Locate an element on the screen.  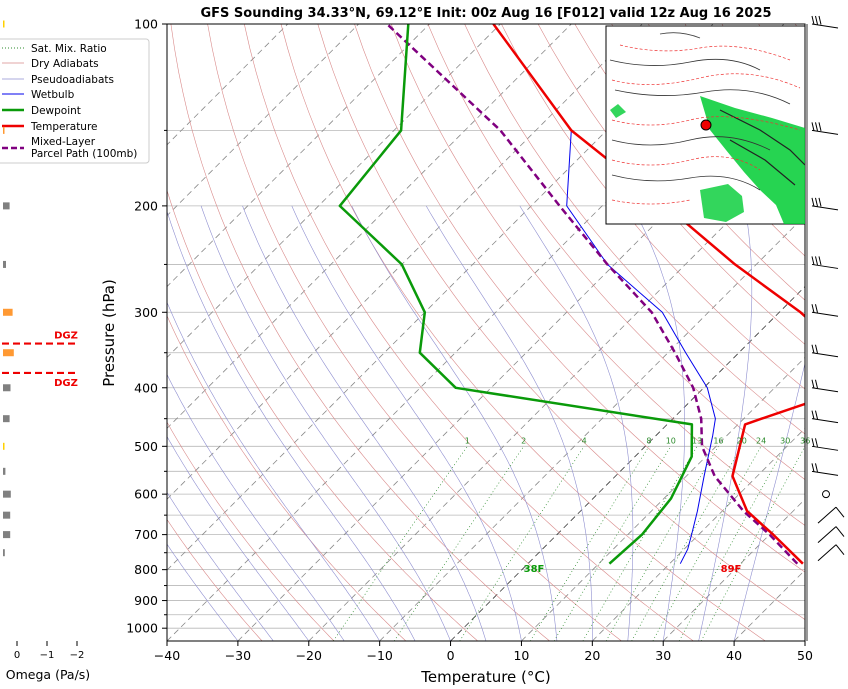
legend-label-line: Mixed-Layer is located at coordinates (63, 142).